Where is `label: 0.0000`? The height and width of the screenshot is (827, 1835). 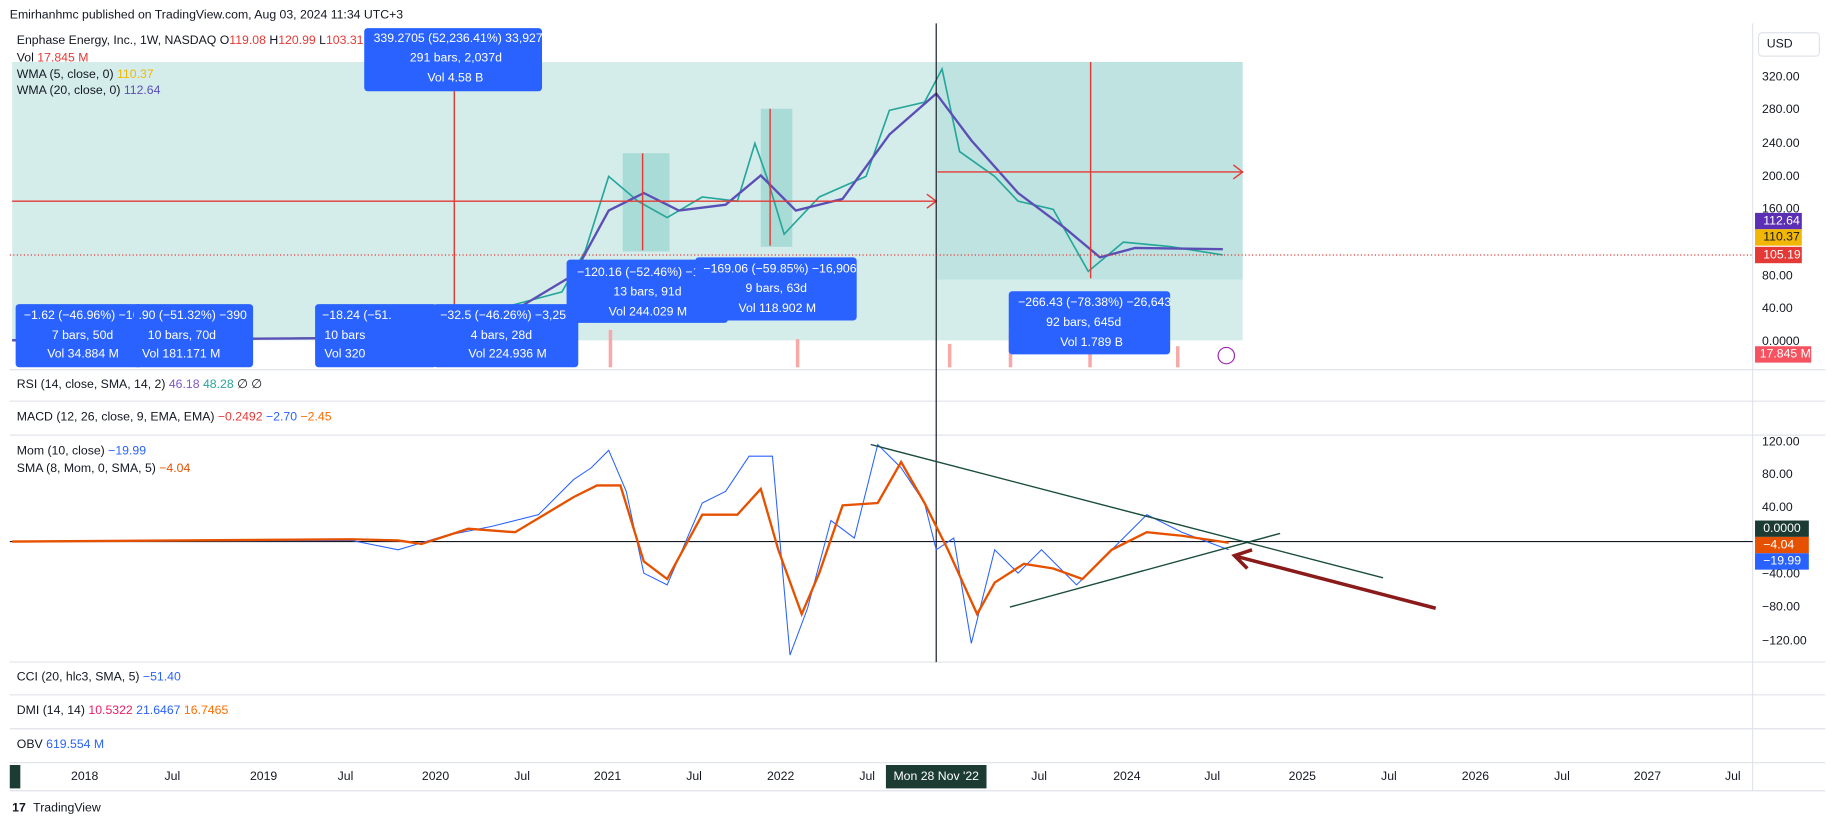 label: 0.0000 is located at coordinates (1781, 341).